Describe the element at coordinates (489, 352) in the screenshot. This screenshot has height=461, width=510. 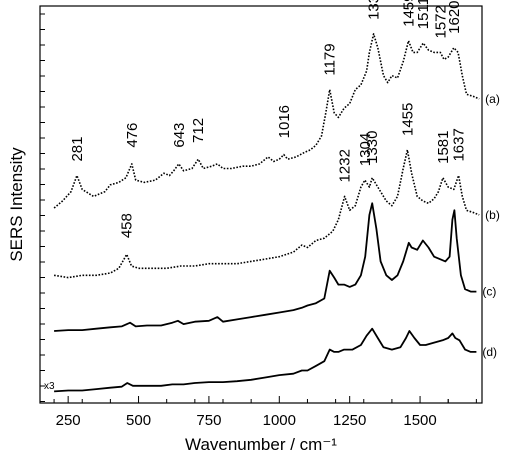
I see `trace-label-4: (d)` at that location.